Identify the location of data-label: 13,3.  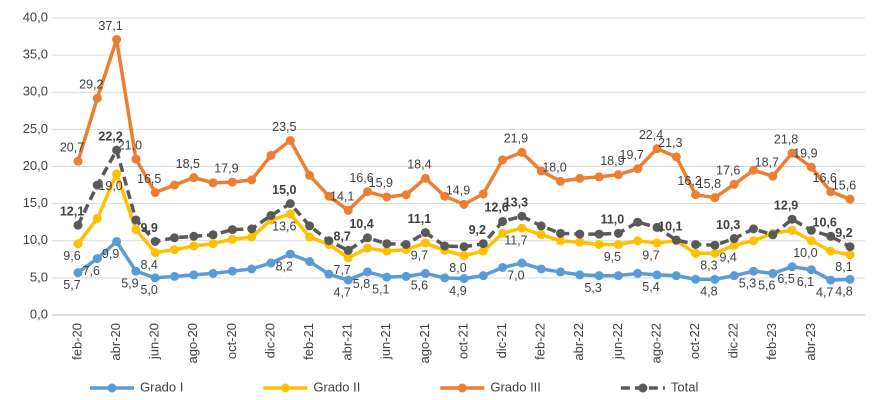
(516, 203).